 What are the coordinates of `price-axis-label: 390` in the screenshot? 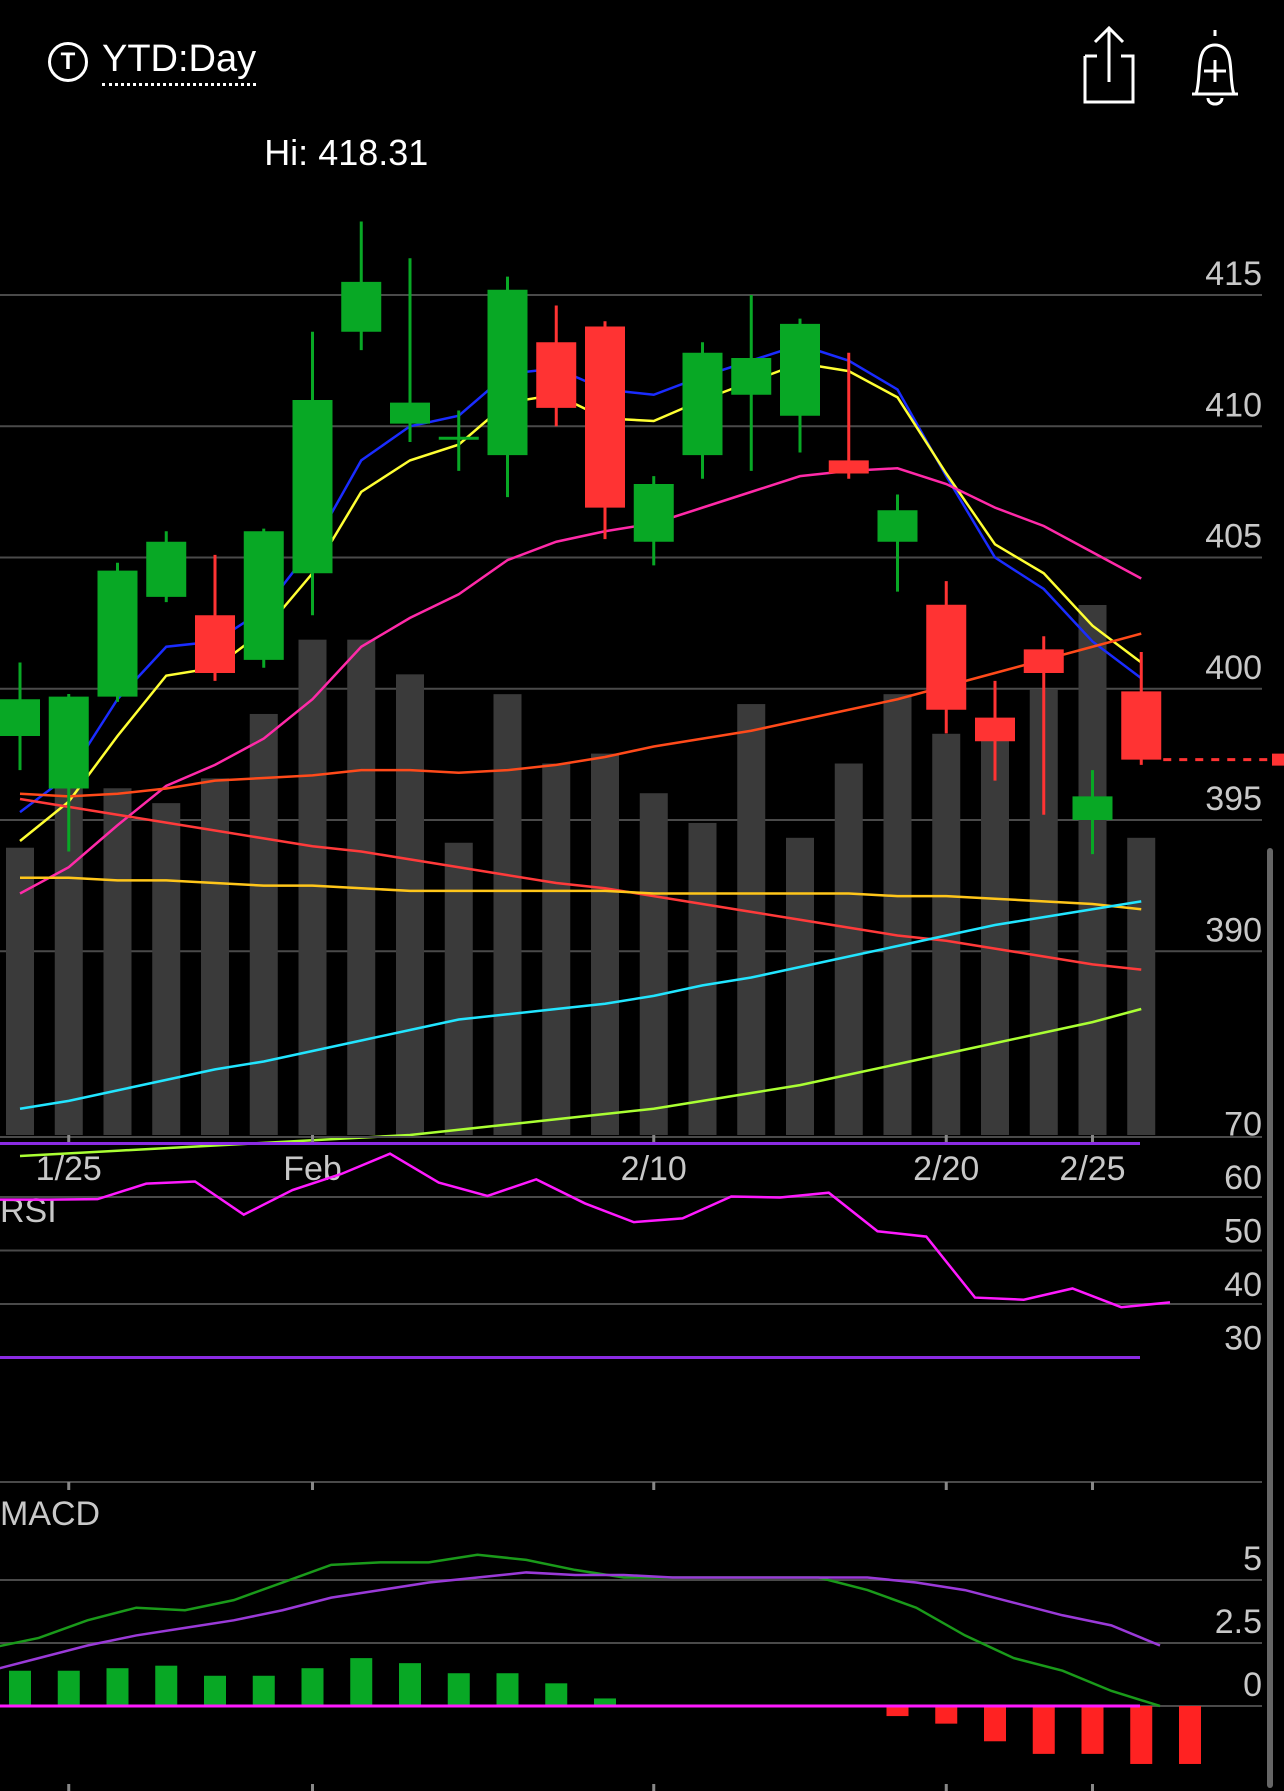 It's located at (1233, 930).